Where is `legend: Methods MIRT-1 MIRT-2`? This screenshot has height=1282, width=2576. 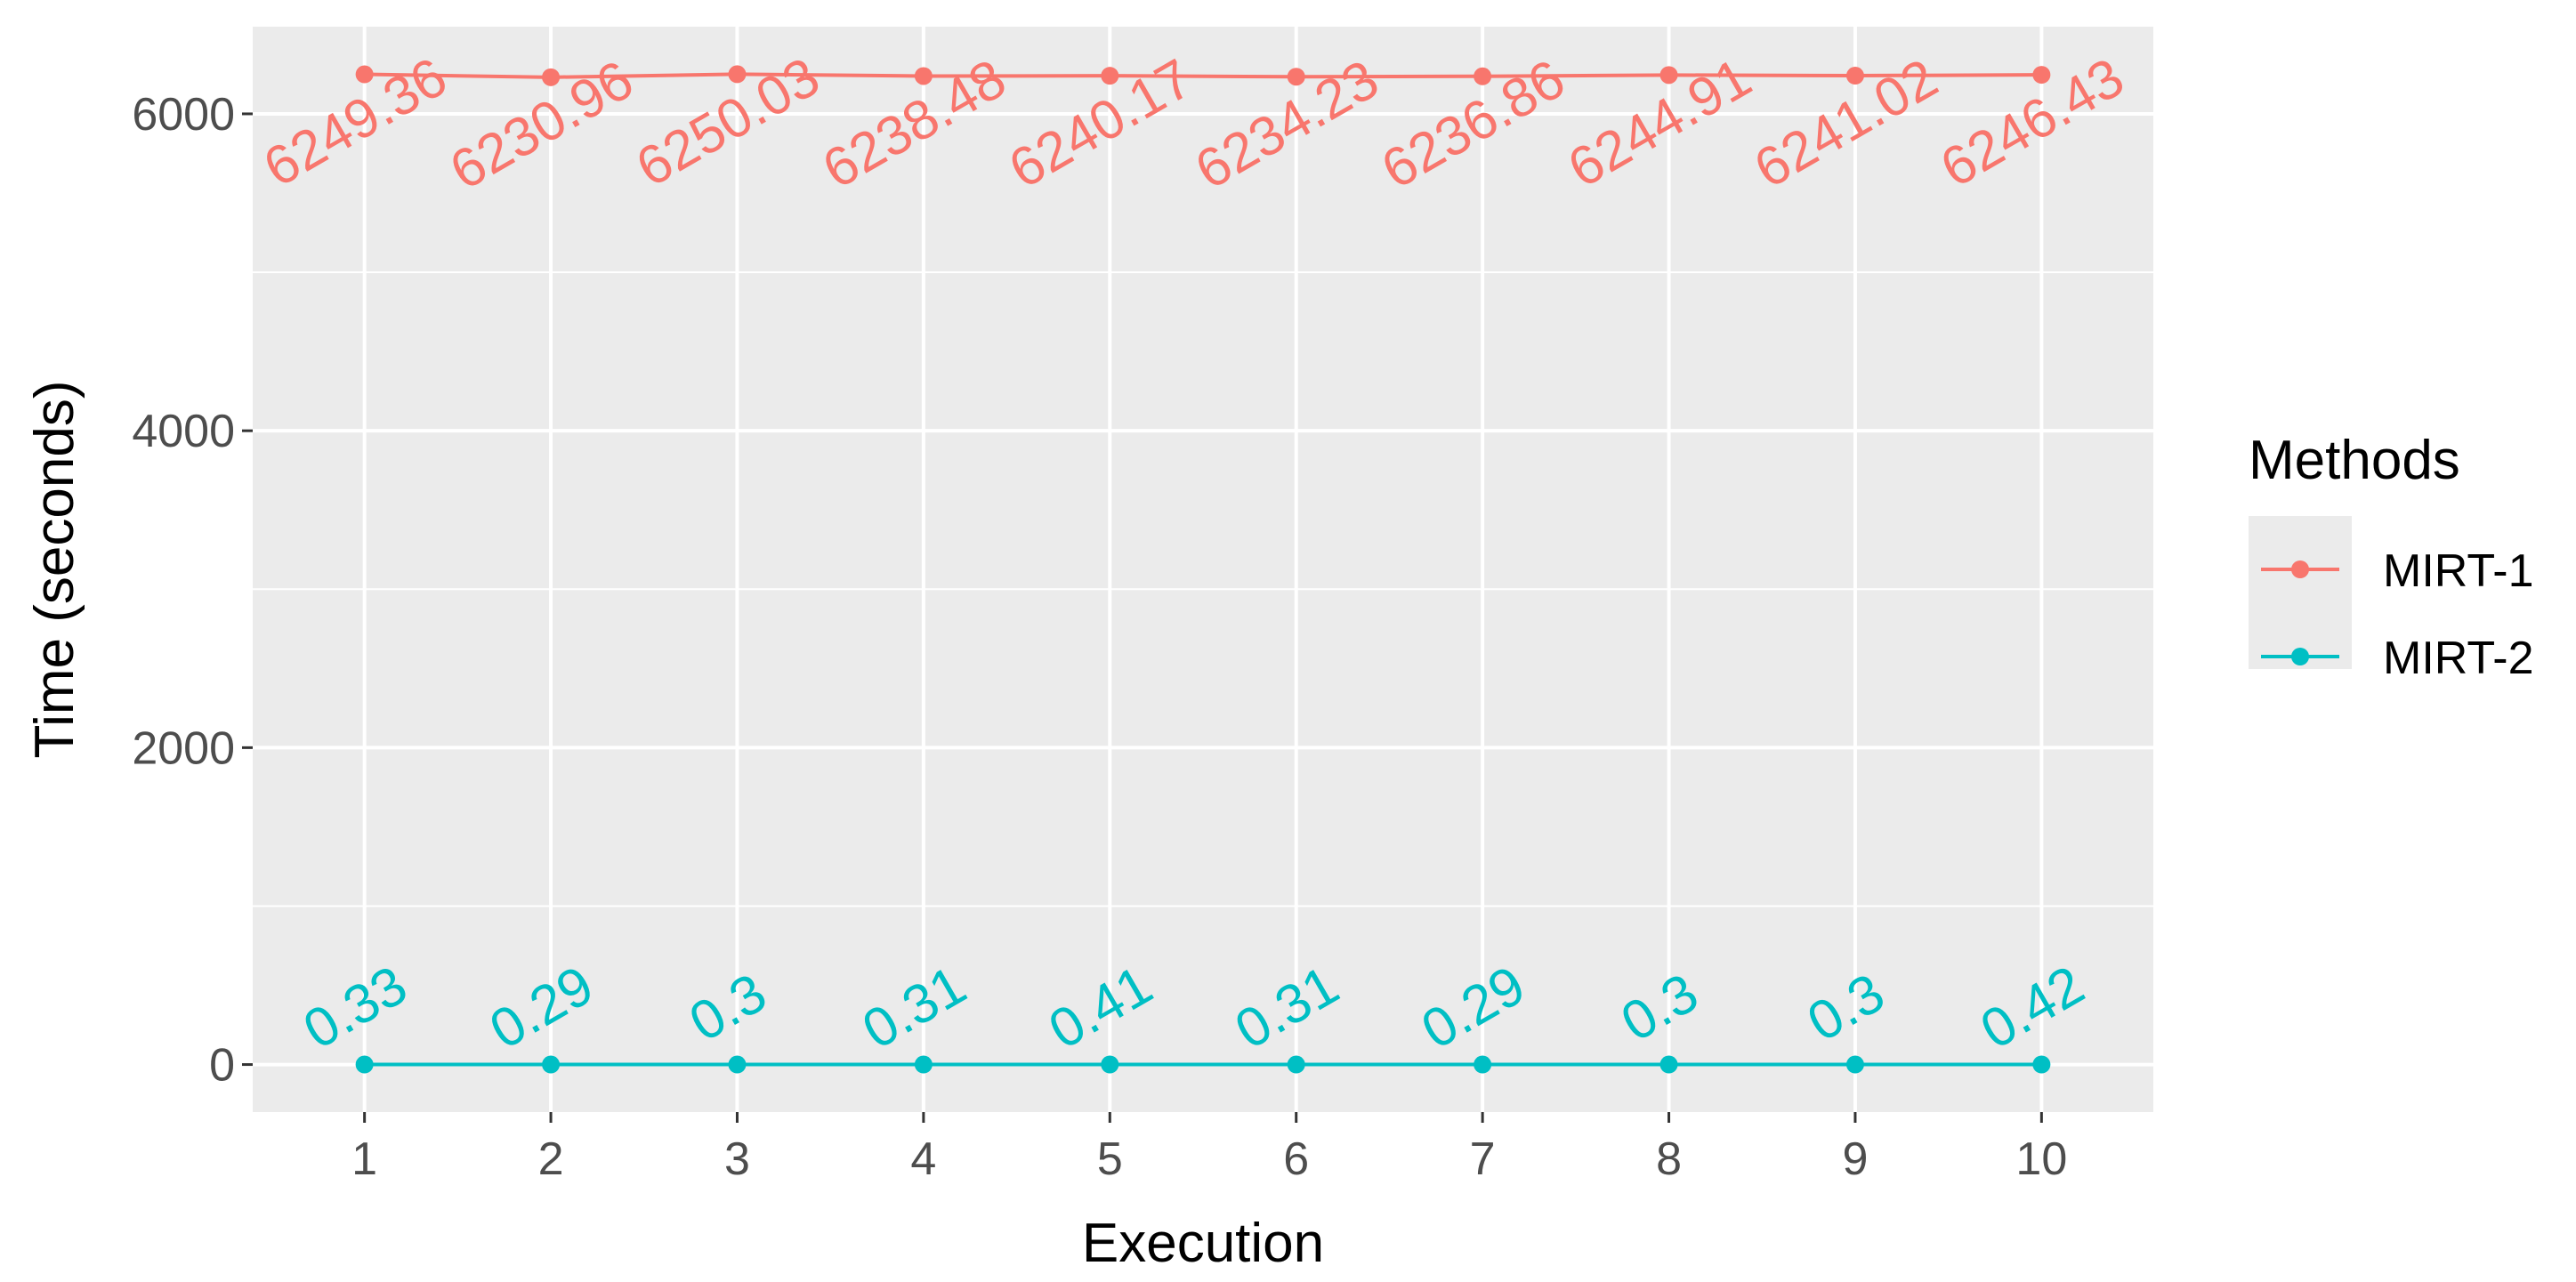 legend: Methods MIRT-1 MIRT-2 is located at coordinates (2391, 557).